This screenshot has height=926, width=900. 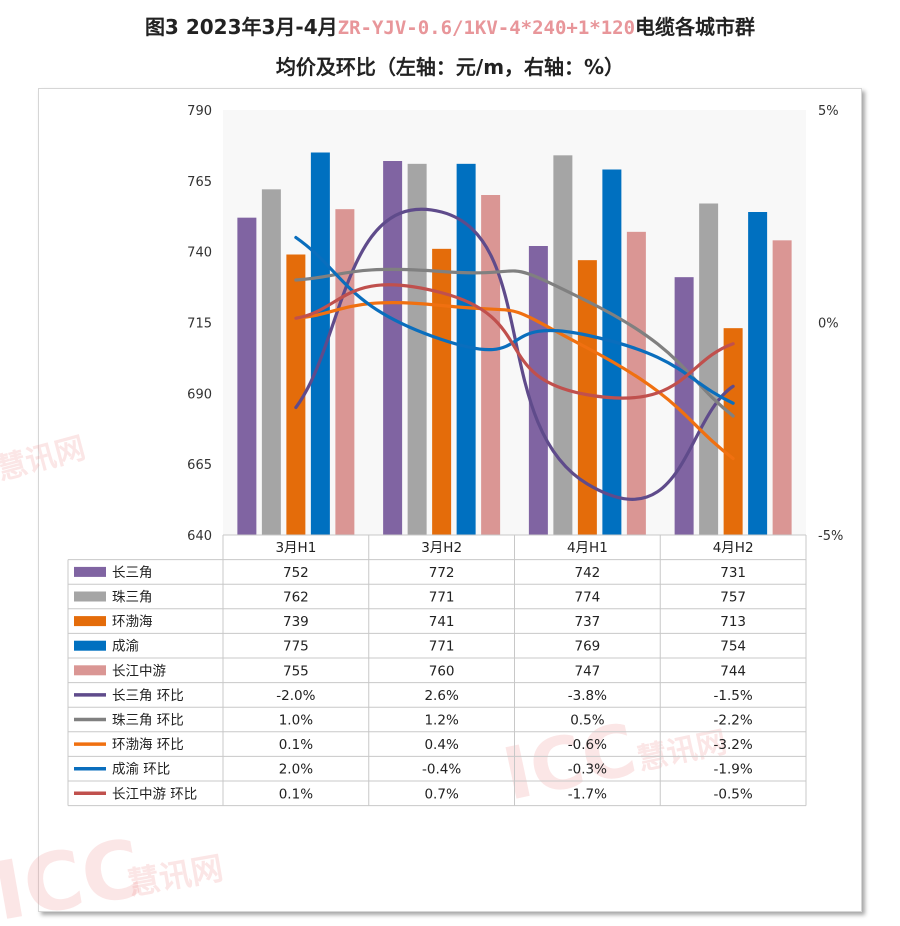 I want to click on table-cell-value: -2.2%, so click(x=733, y=721).